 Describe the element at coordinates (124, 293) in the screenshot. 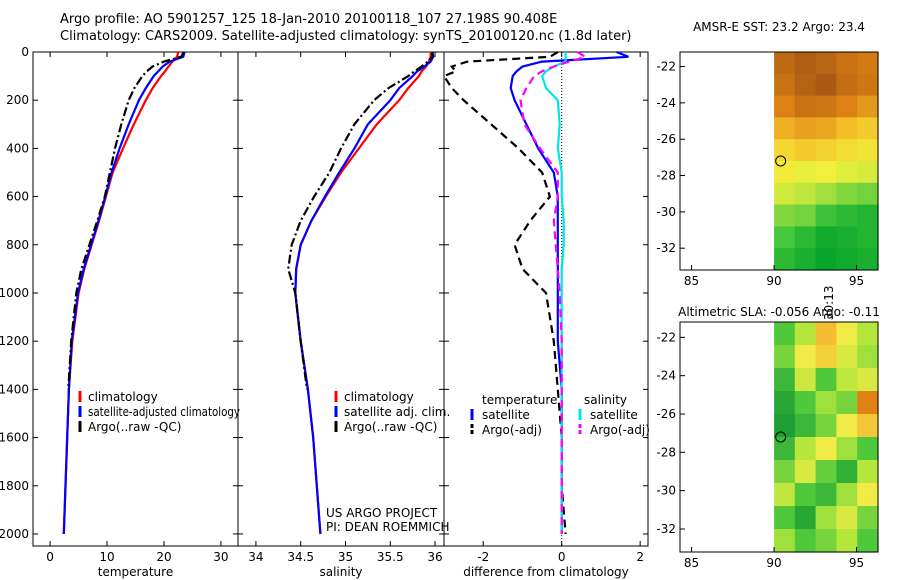

I see `temperature-series-line` at that location.